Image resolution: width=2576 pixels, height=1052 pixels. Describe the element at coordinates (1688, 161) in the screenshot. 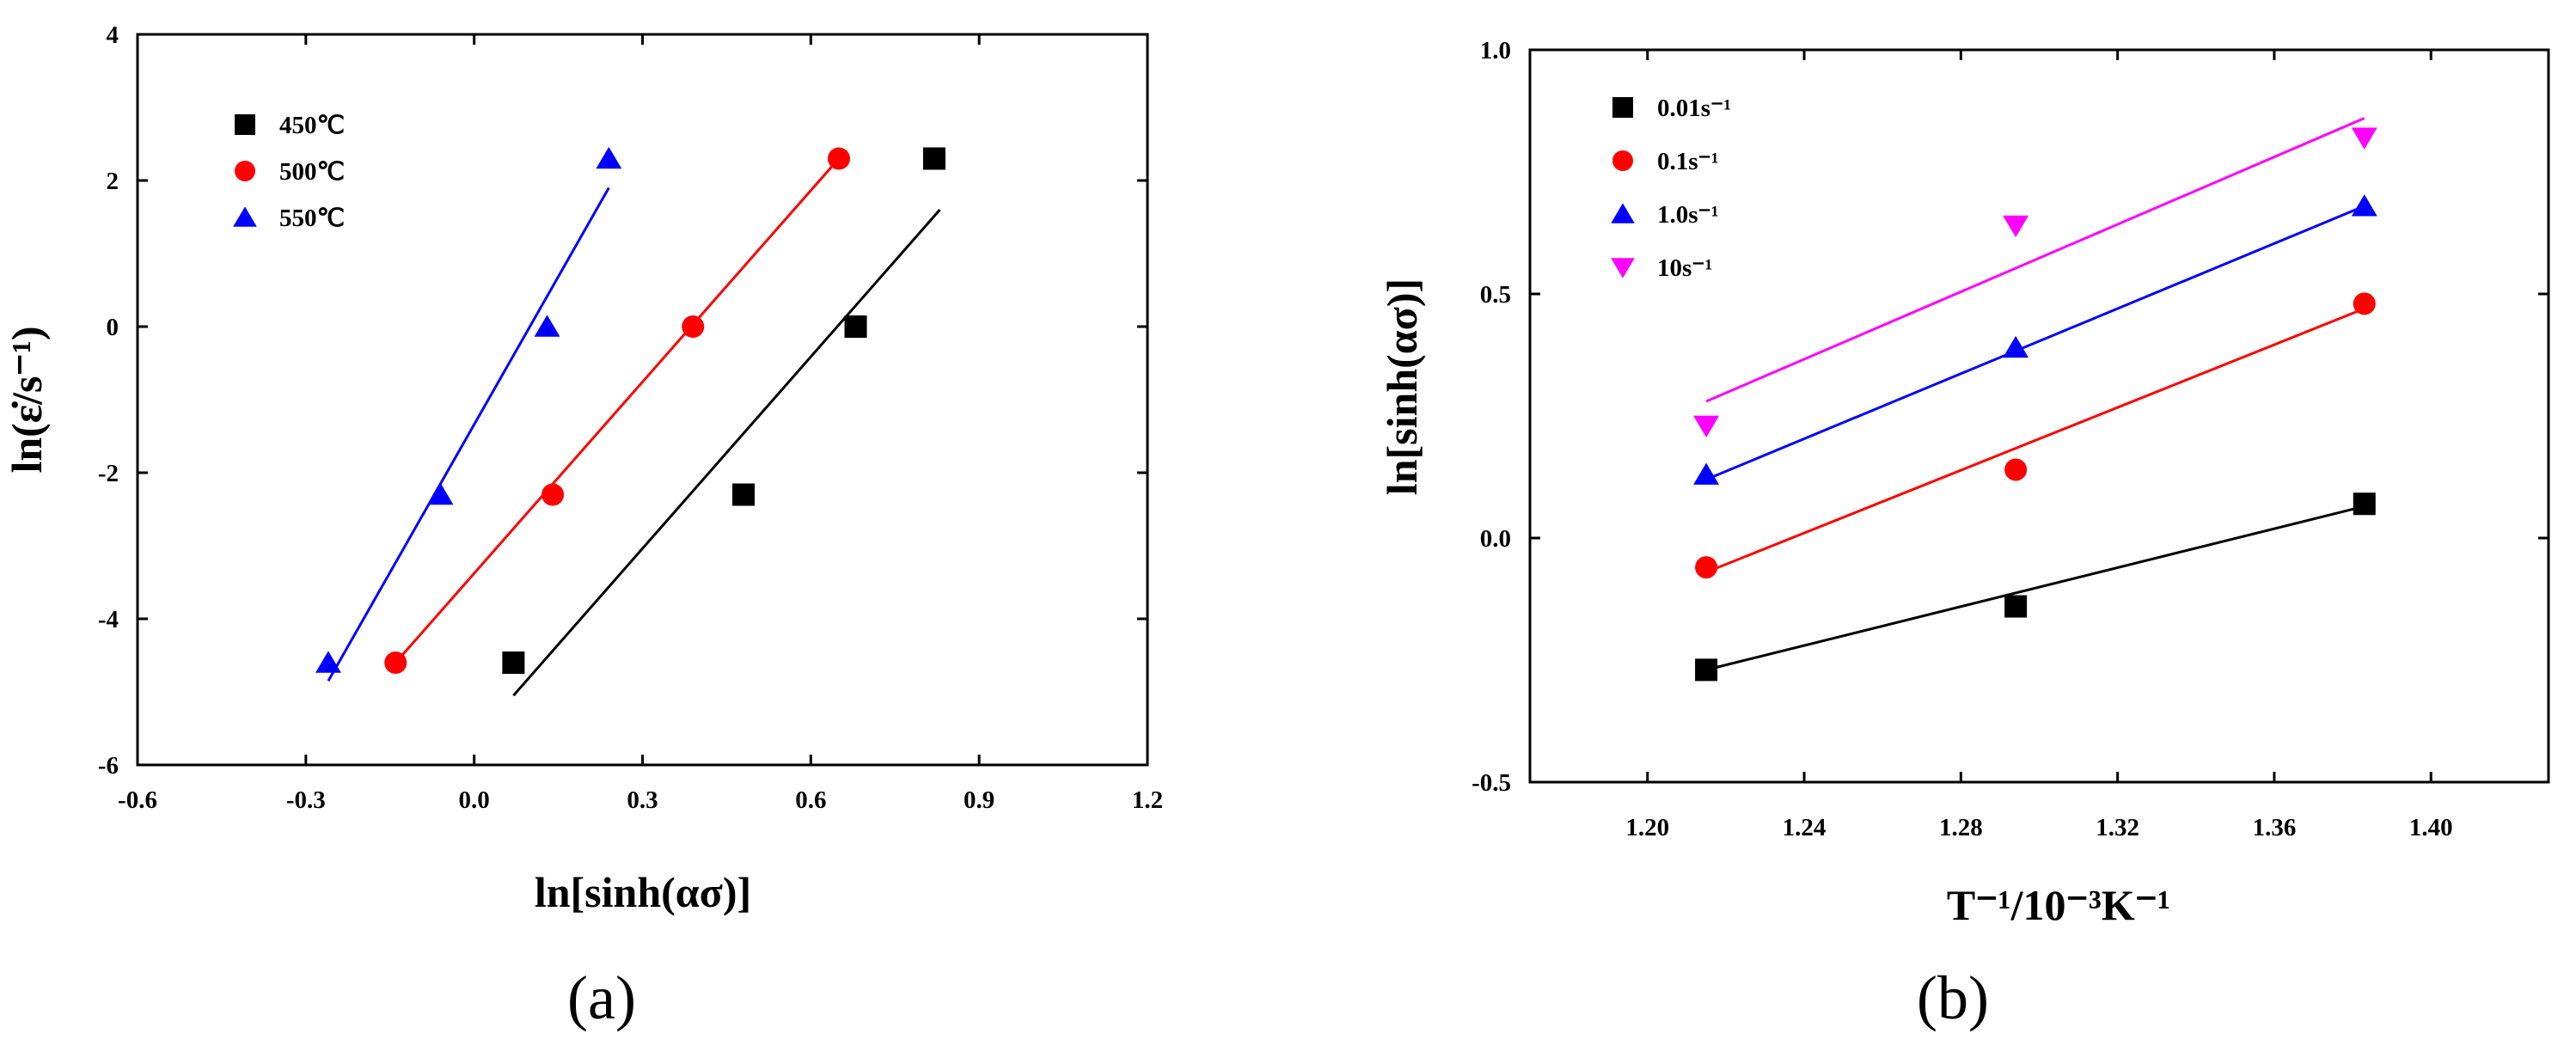

I see `legend-label: 0.1s⁻¹` at that location.